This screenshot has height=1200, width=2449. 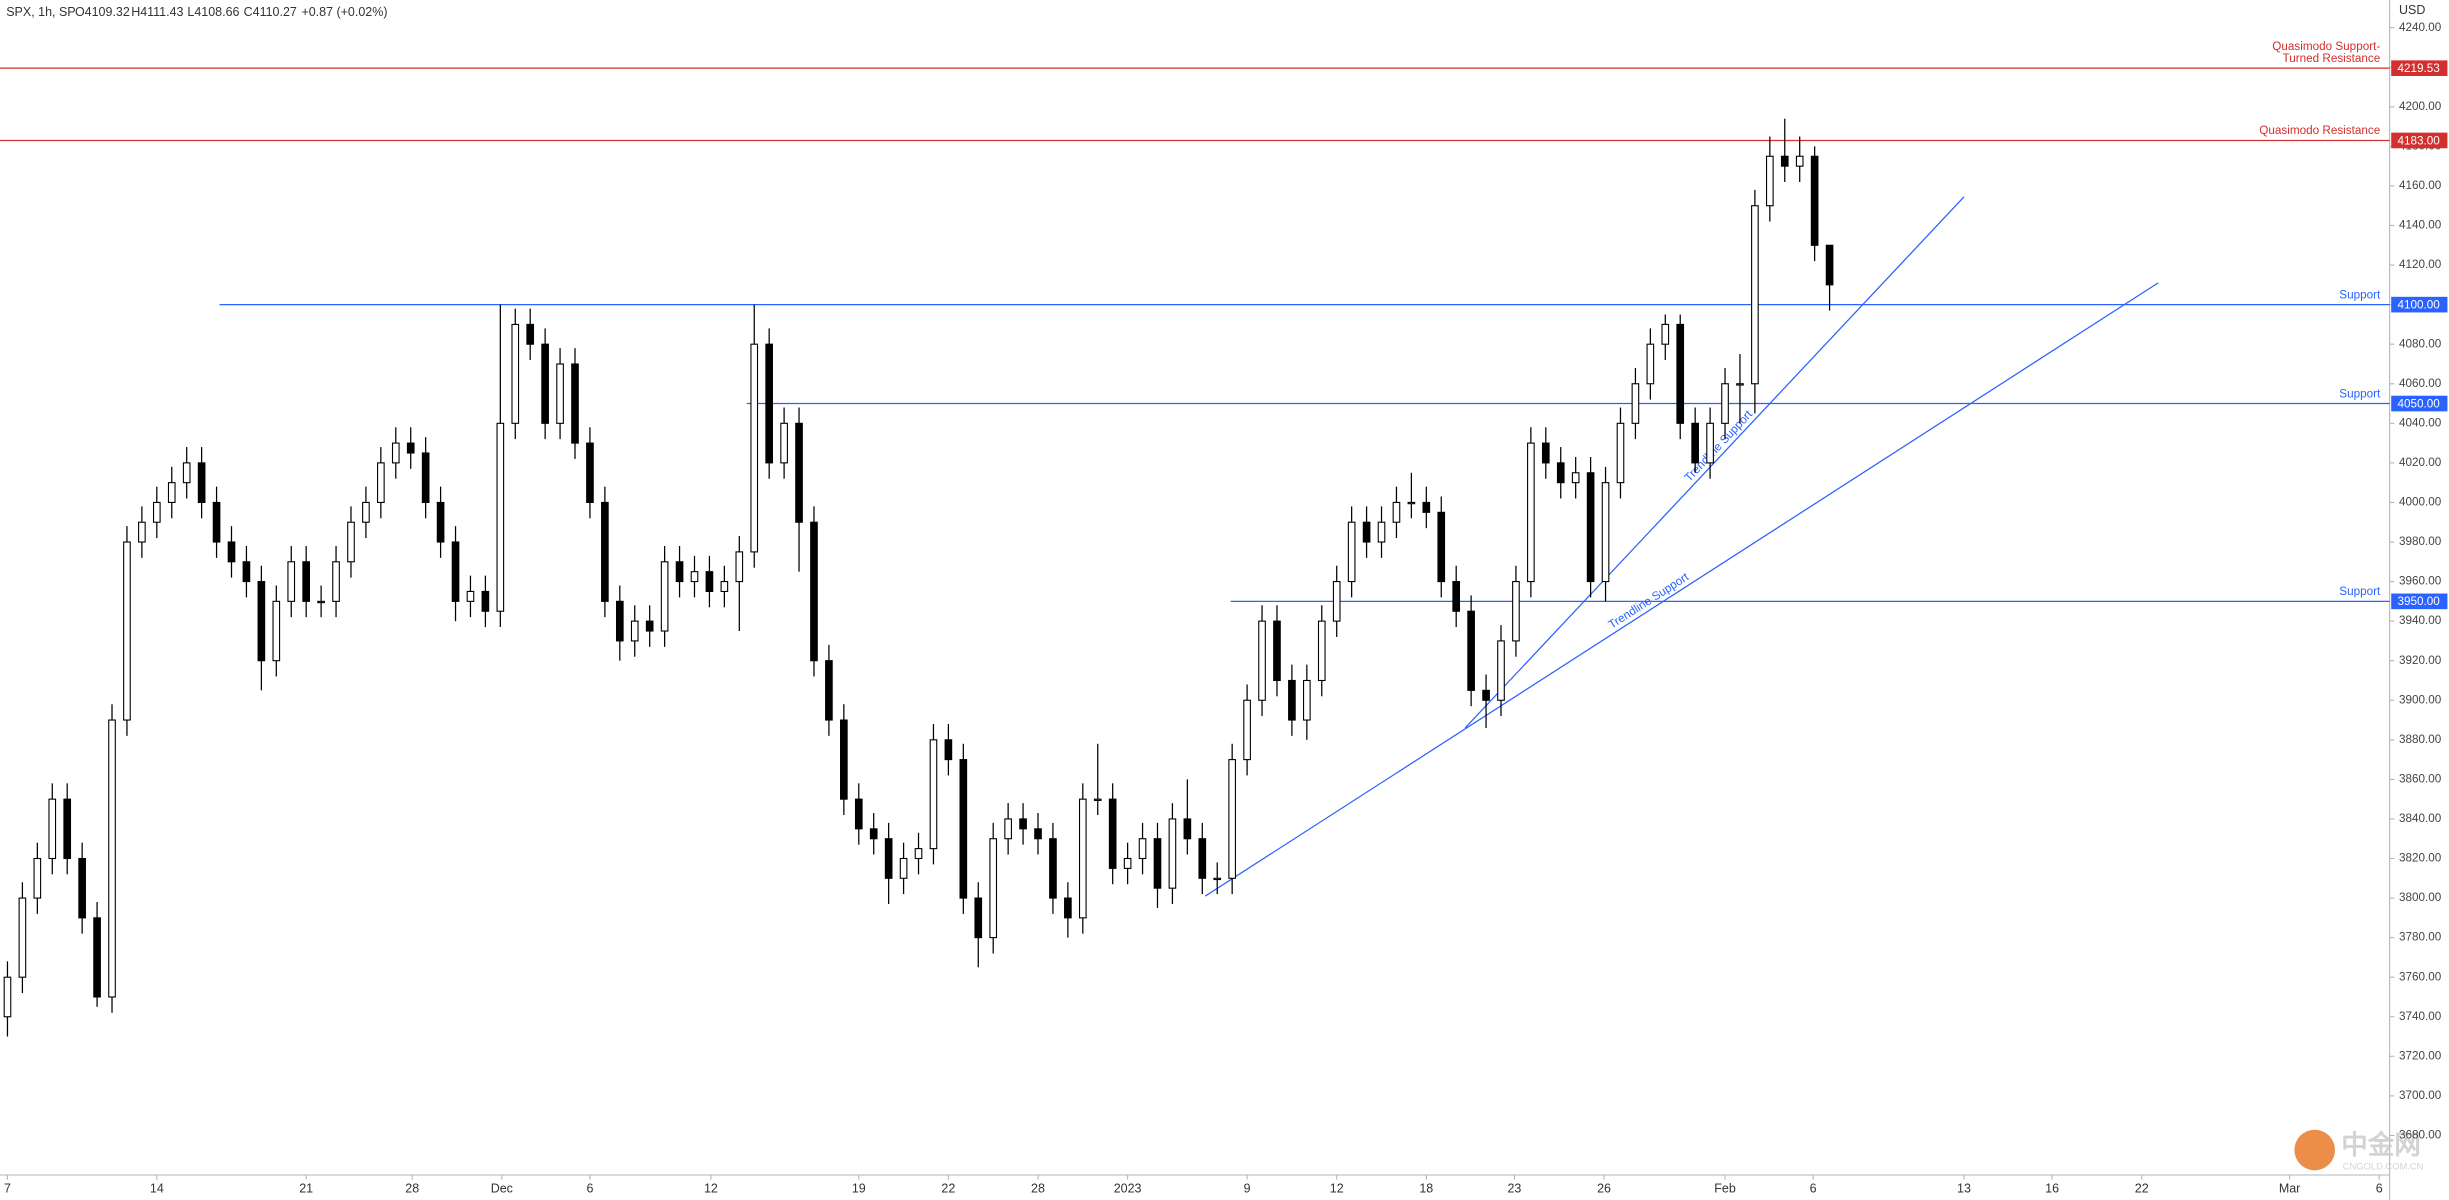 What do you see at coordinates (2420, 1135) in the screenshot?
I see `y-tick-label: 3680.00` at bounding box center [2420, 1135].